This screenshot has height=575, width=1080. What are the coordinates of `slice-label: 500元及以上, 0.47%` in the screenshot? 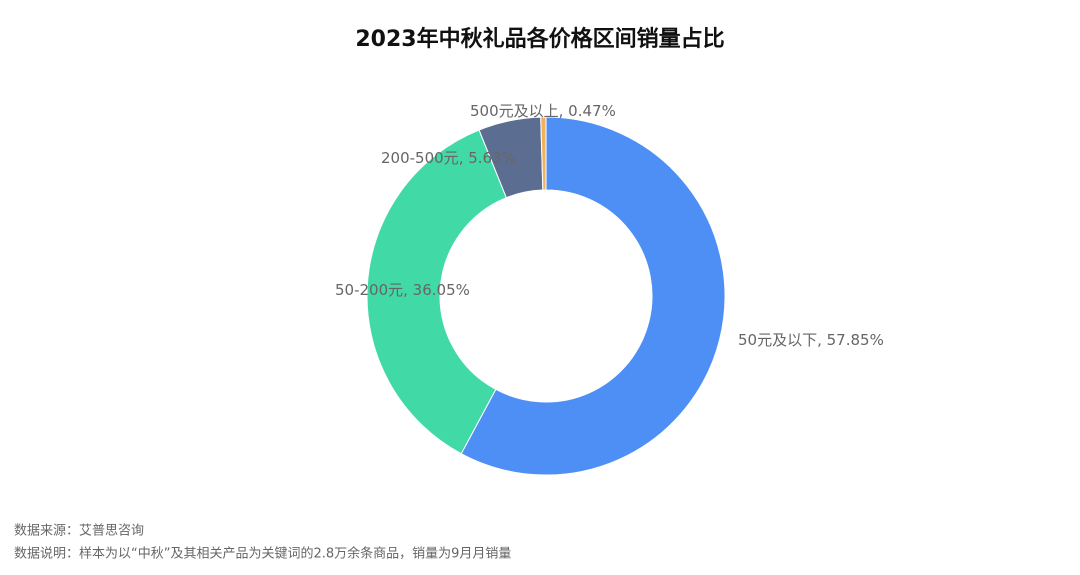 It's located at (543, 111).